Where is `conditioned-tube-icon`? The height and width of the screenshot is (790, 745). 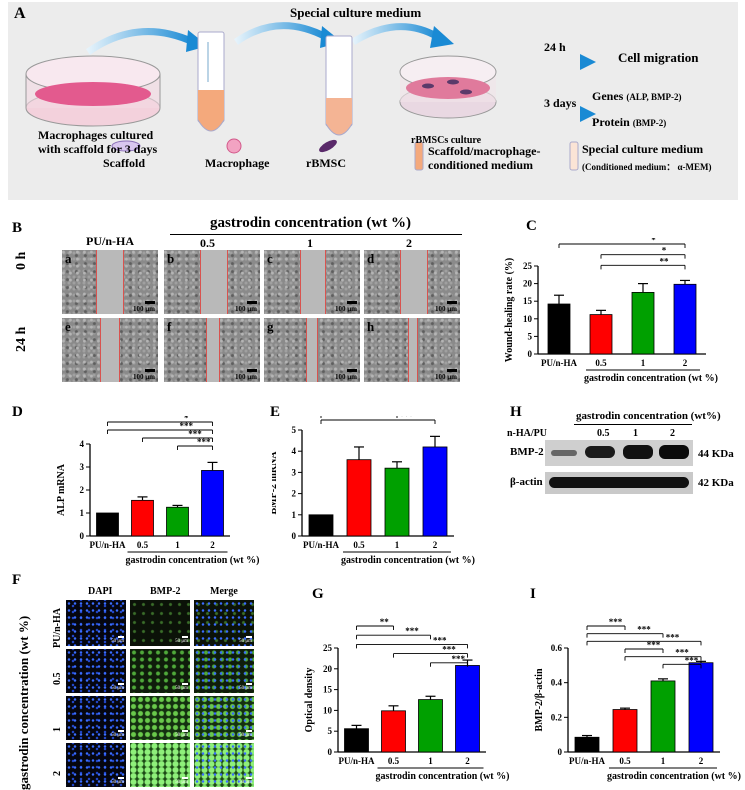
conditioned-tube-icon is located at coordinates (419, 156).